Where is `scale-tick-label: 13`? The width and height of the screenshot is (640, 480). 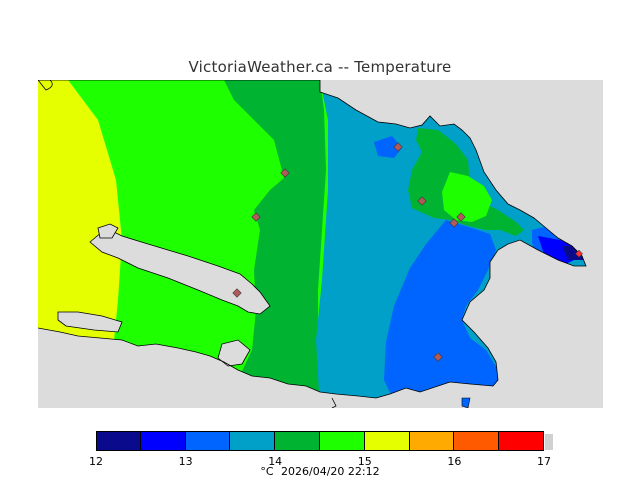
scale-tick-label: 13 is located at coordinates (185, 461).